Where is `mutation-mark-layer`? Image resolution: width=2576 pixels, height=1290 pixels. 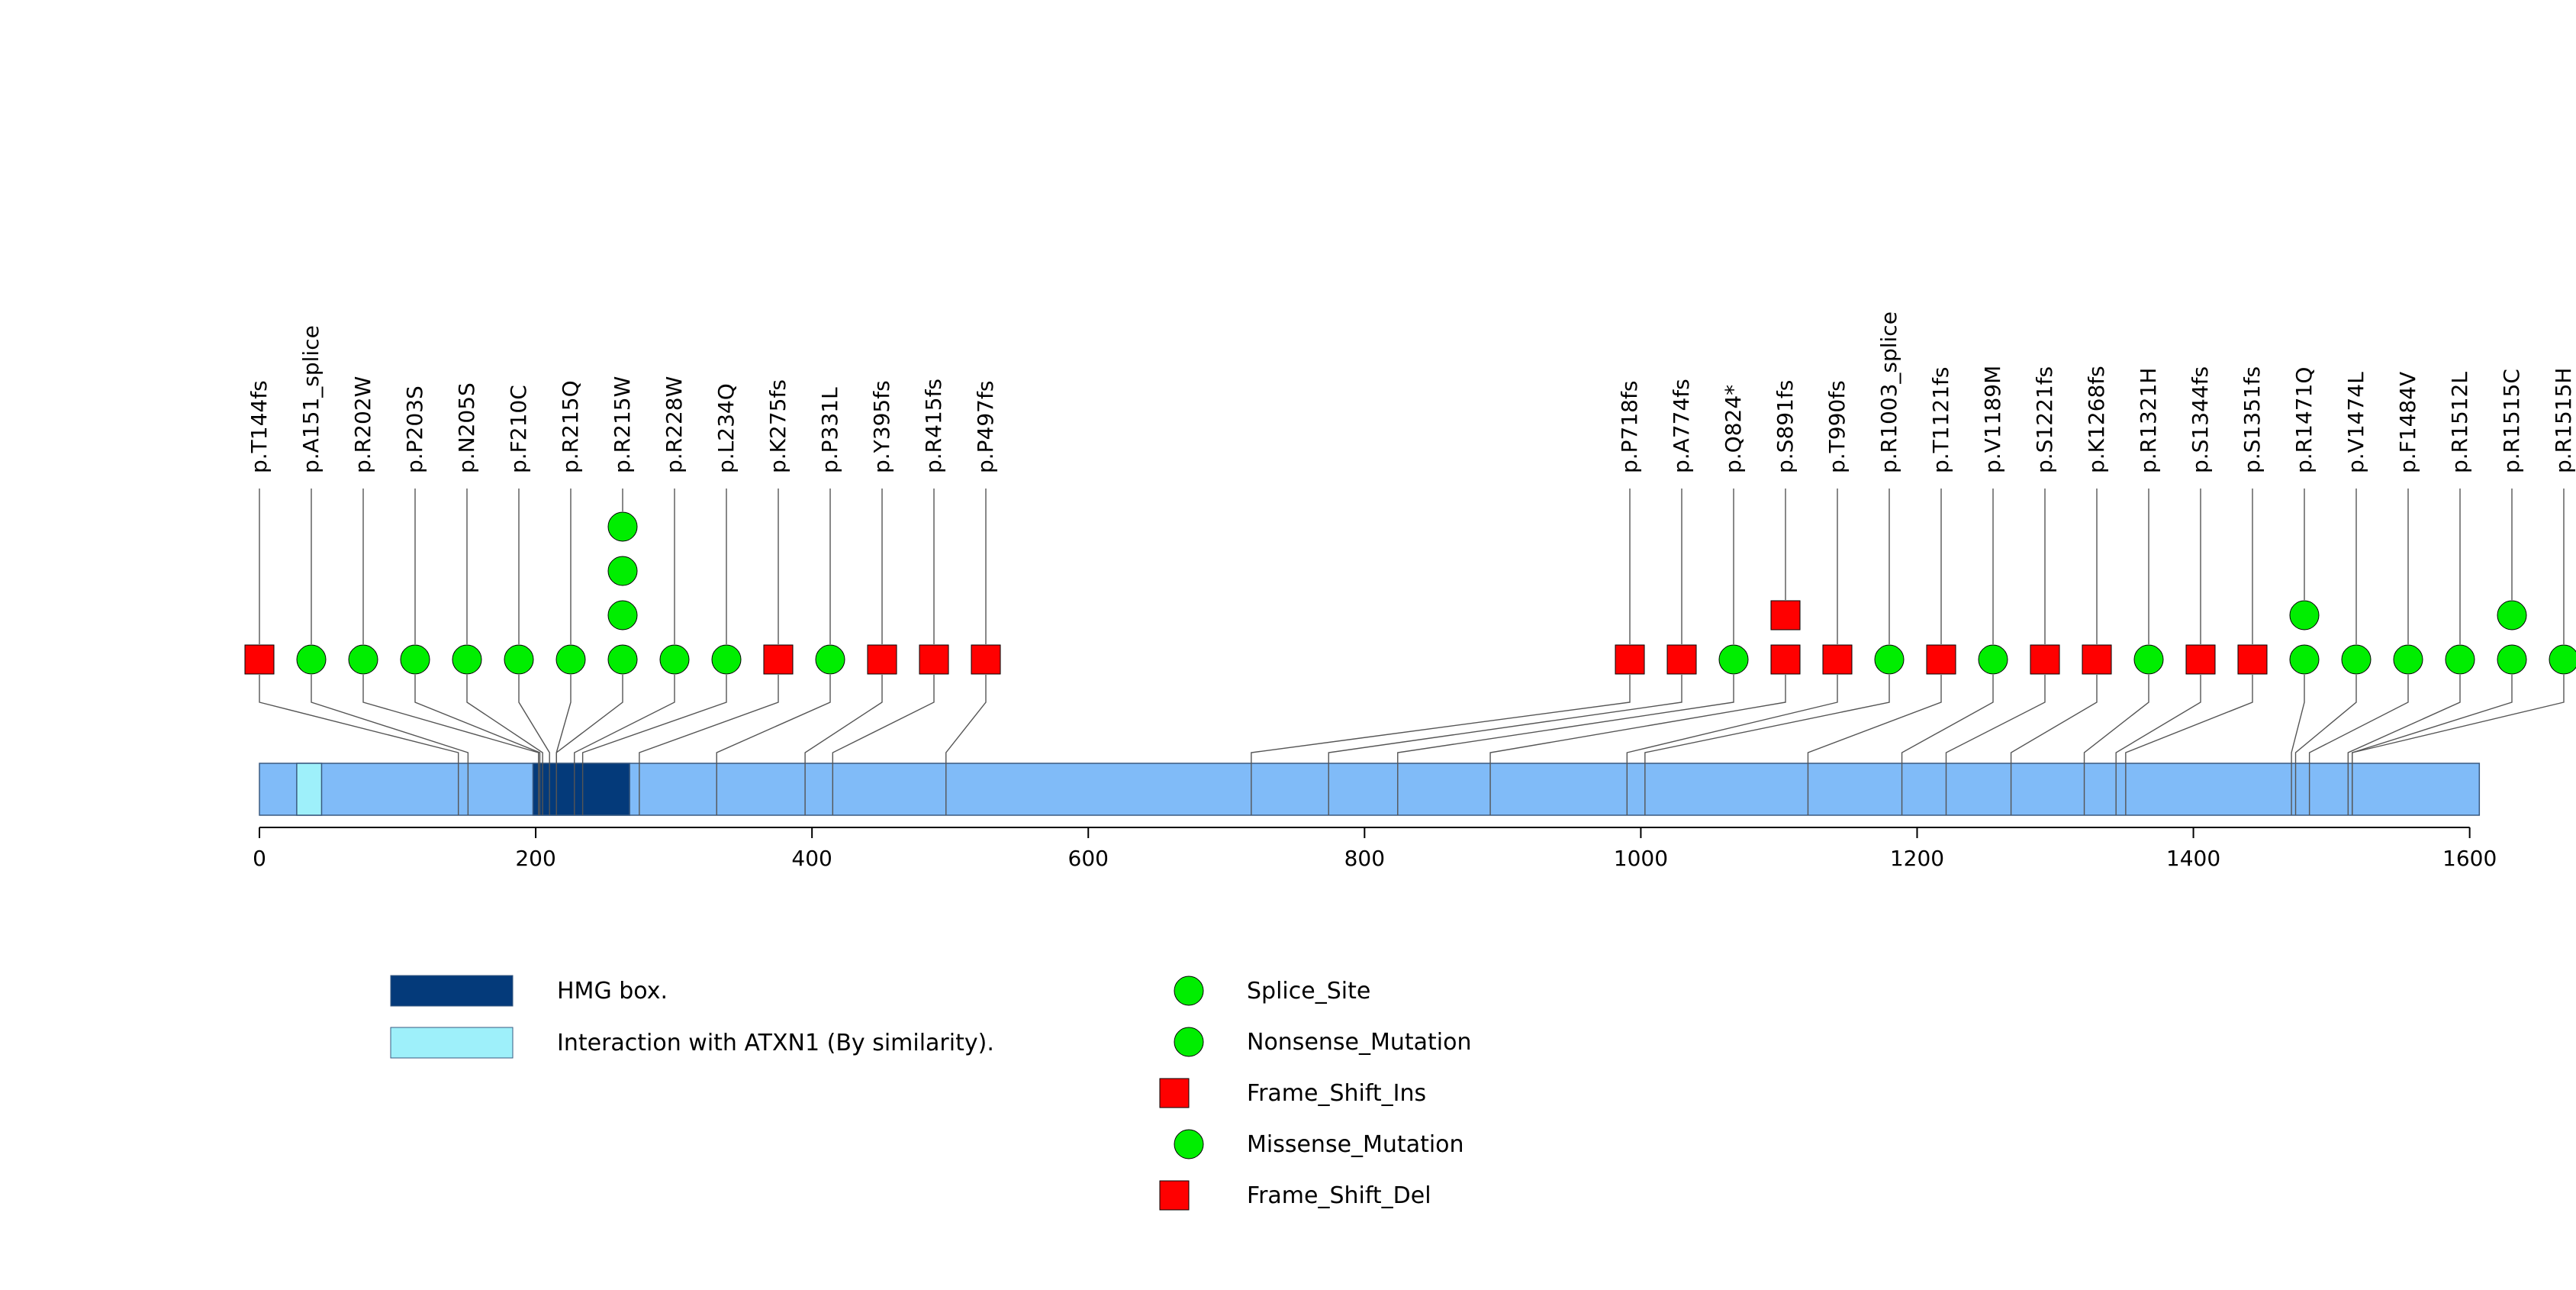 mutation-mark-layer is located at coordinates (1410, 593).